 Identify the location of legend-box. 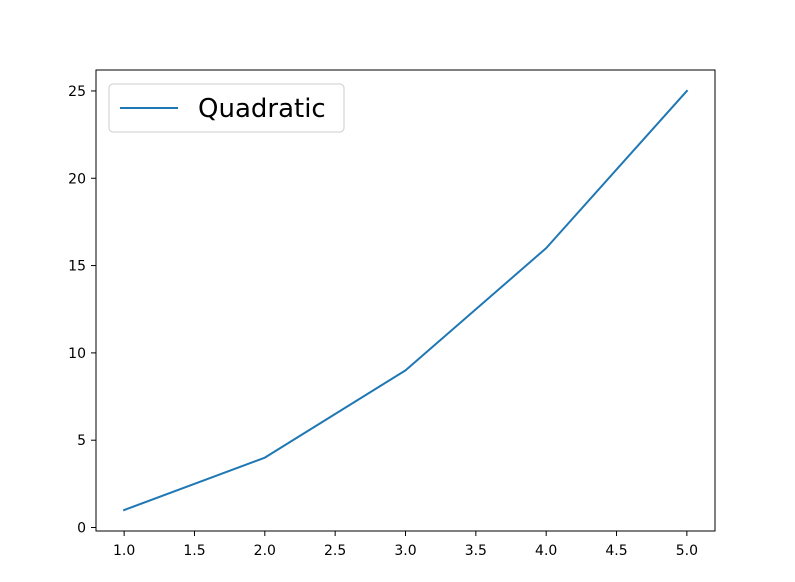
(226, 108).